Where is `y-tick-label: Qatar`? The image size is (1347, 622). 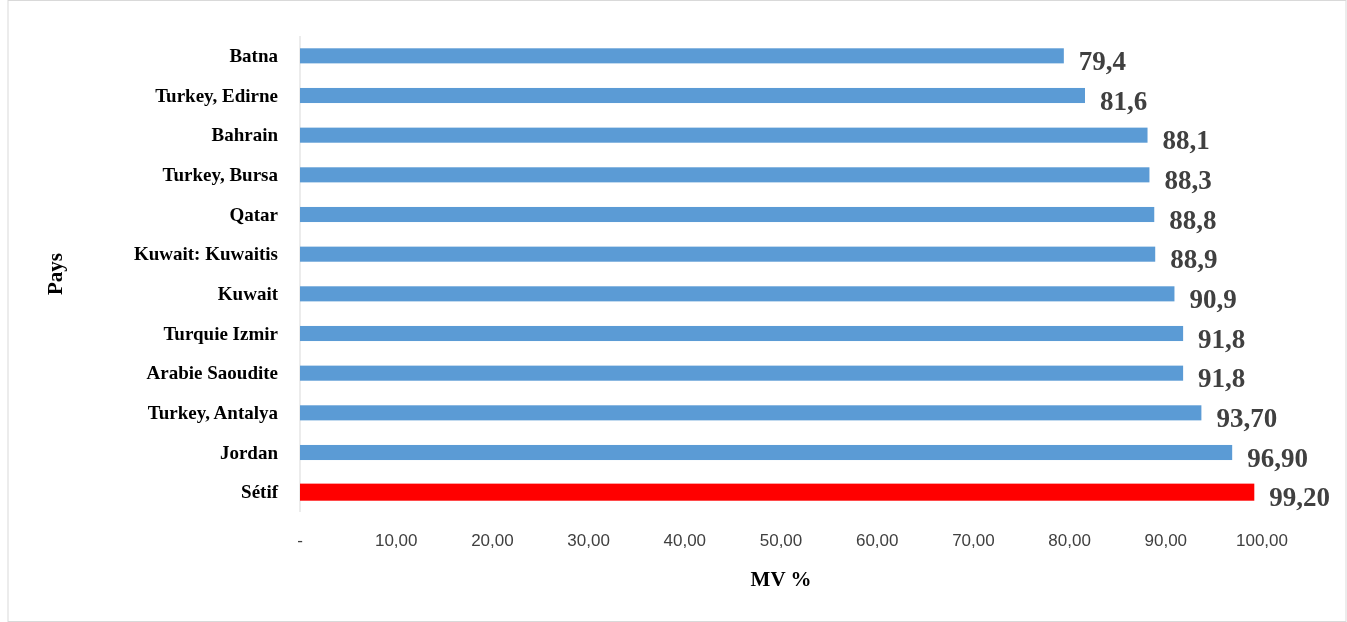 y-tick-label: Qatar is located at coordinates (254, 214).